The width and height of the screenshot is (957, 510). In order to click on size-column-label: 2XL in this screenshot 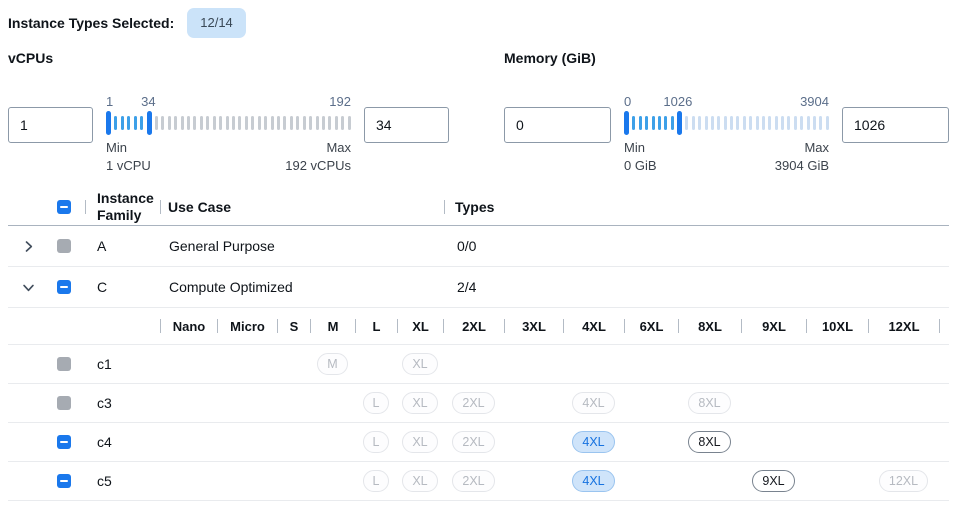, I will do `click(474, 326)`.